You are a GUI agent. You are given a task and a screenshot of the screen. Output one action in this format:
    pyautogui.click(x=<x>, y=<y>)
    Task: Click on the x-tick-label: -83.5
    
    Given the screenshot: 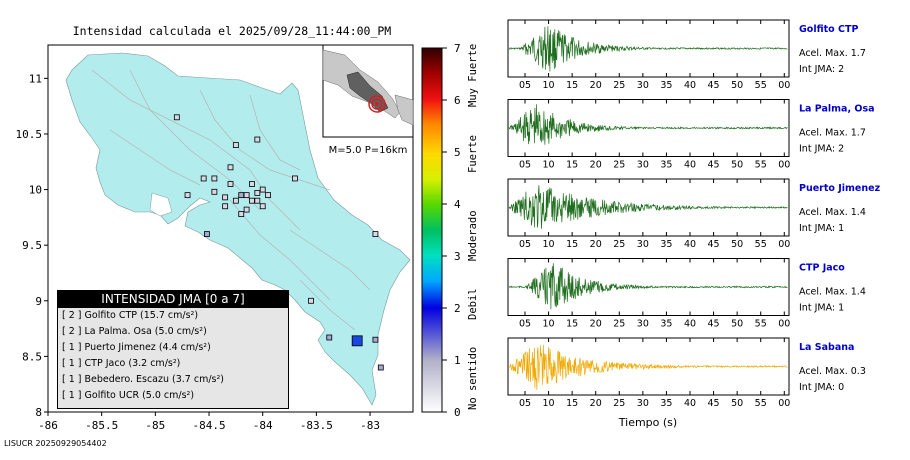 What is the action you would take?
    pyautogui.click(x=316, y=425)
    